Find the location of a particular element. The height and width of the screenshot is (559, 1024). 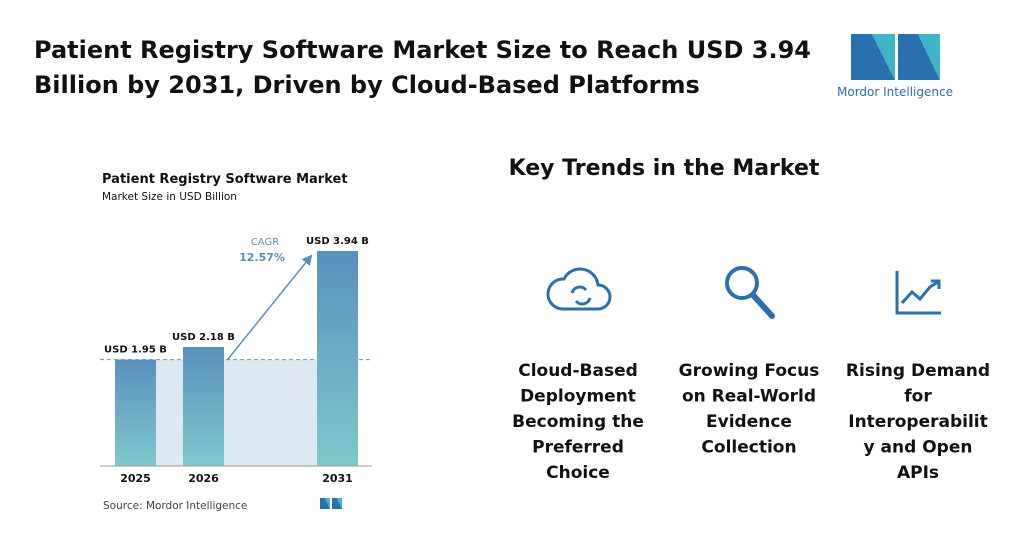

trend-text: for is located at coordinates (918, 397).